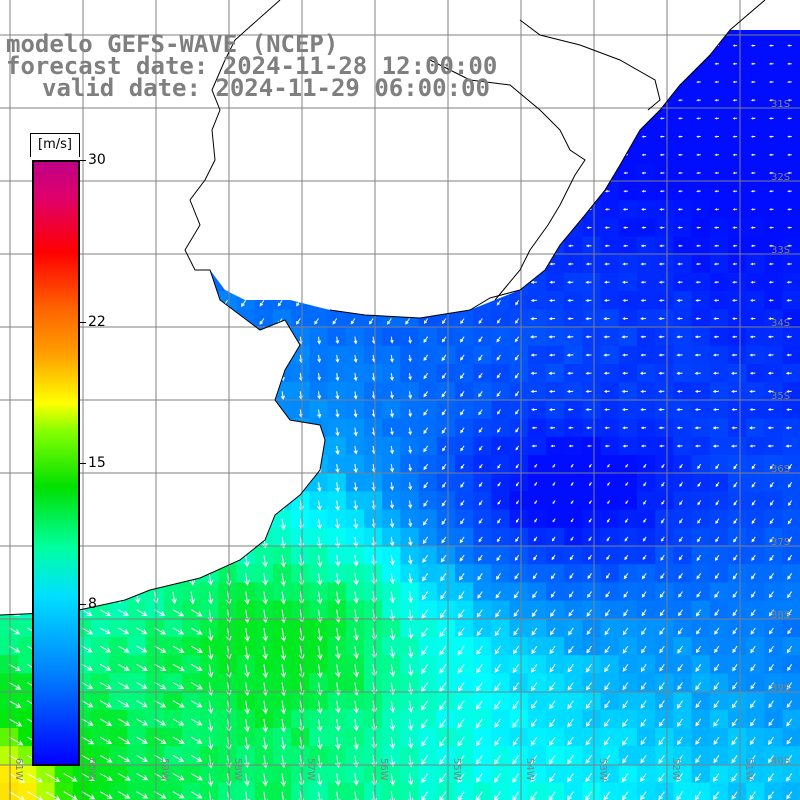 The width and height of the screenshot is (800, 800). Describe the element at coordinates (780, 323) in the screenshot. I see `latitude-label: 34S` at that location.